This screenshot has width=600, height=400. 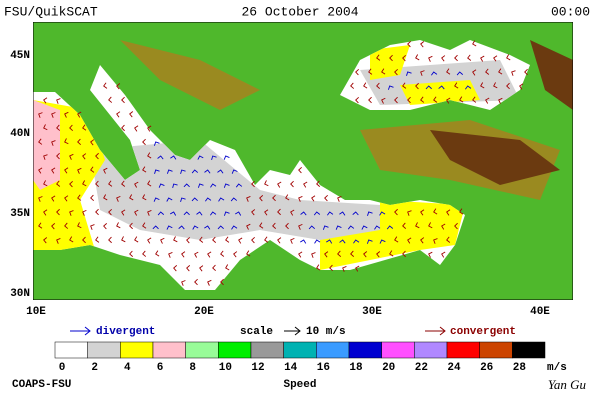 I want to click on colorbar-tick: 24, so click(x=454, y=368).